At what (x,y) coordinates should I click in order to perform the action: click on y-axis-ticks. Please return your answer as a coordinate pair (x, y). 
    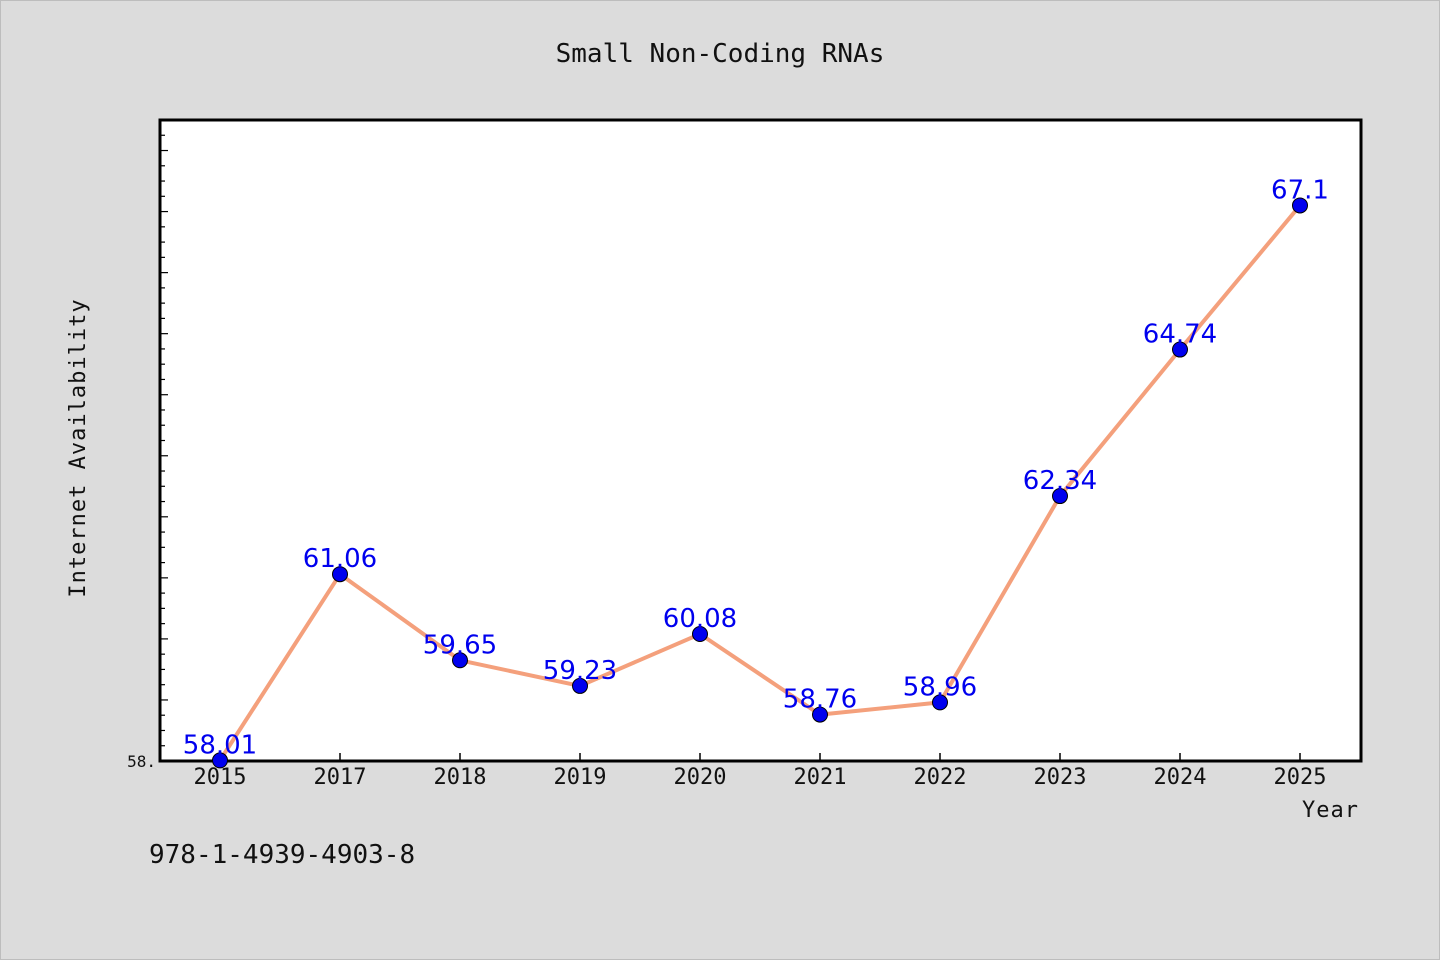
    Looking at the image, I should click on (164, 440).